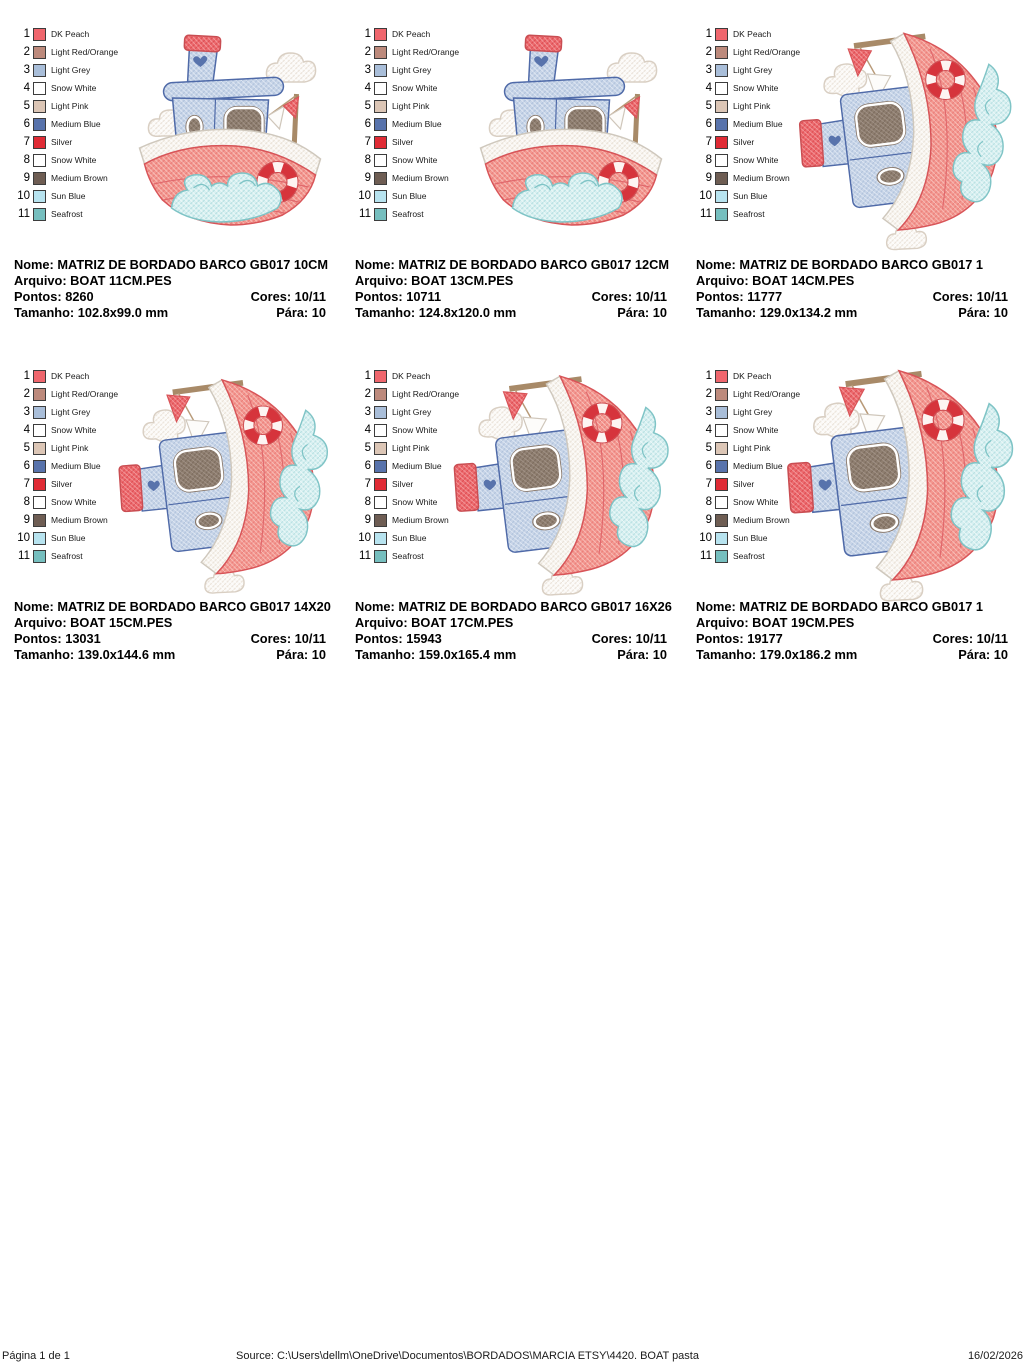 The image size is (1024, 1370). I want to click on design-size: 179.0x186.2 mm, so click(808, 654).